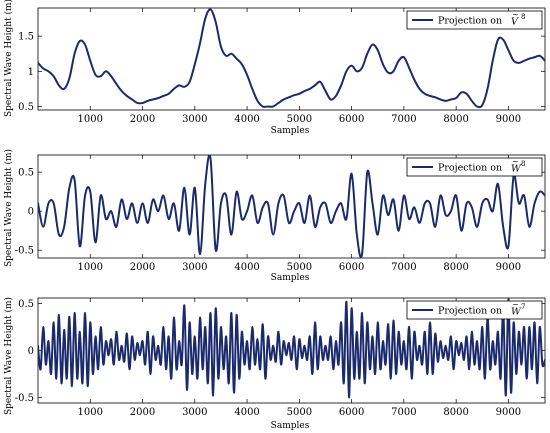 This screenshot has height=433, width=550. Describe the element at coordinates (515, 22) in the screenshot. I see `legend-symbol: V` at that location.